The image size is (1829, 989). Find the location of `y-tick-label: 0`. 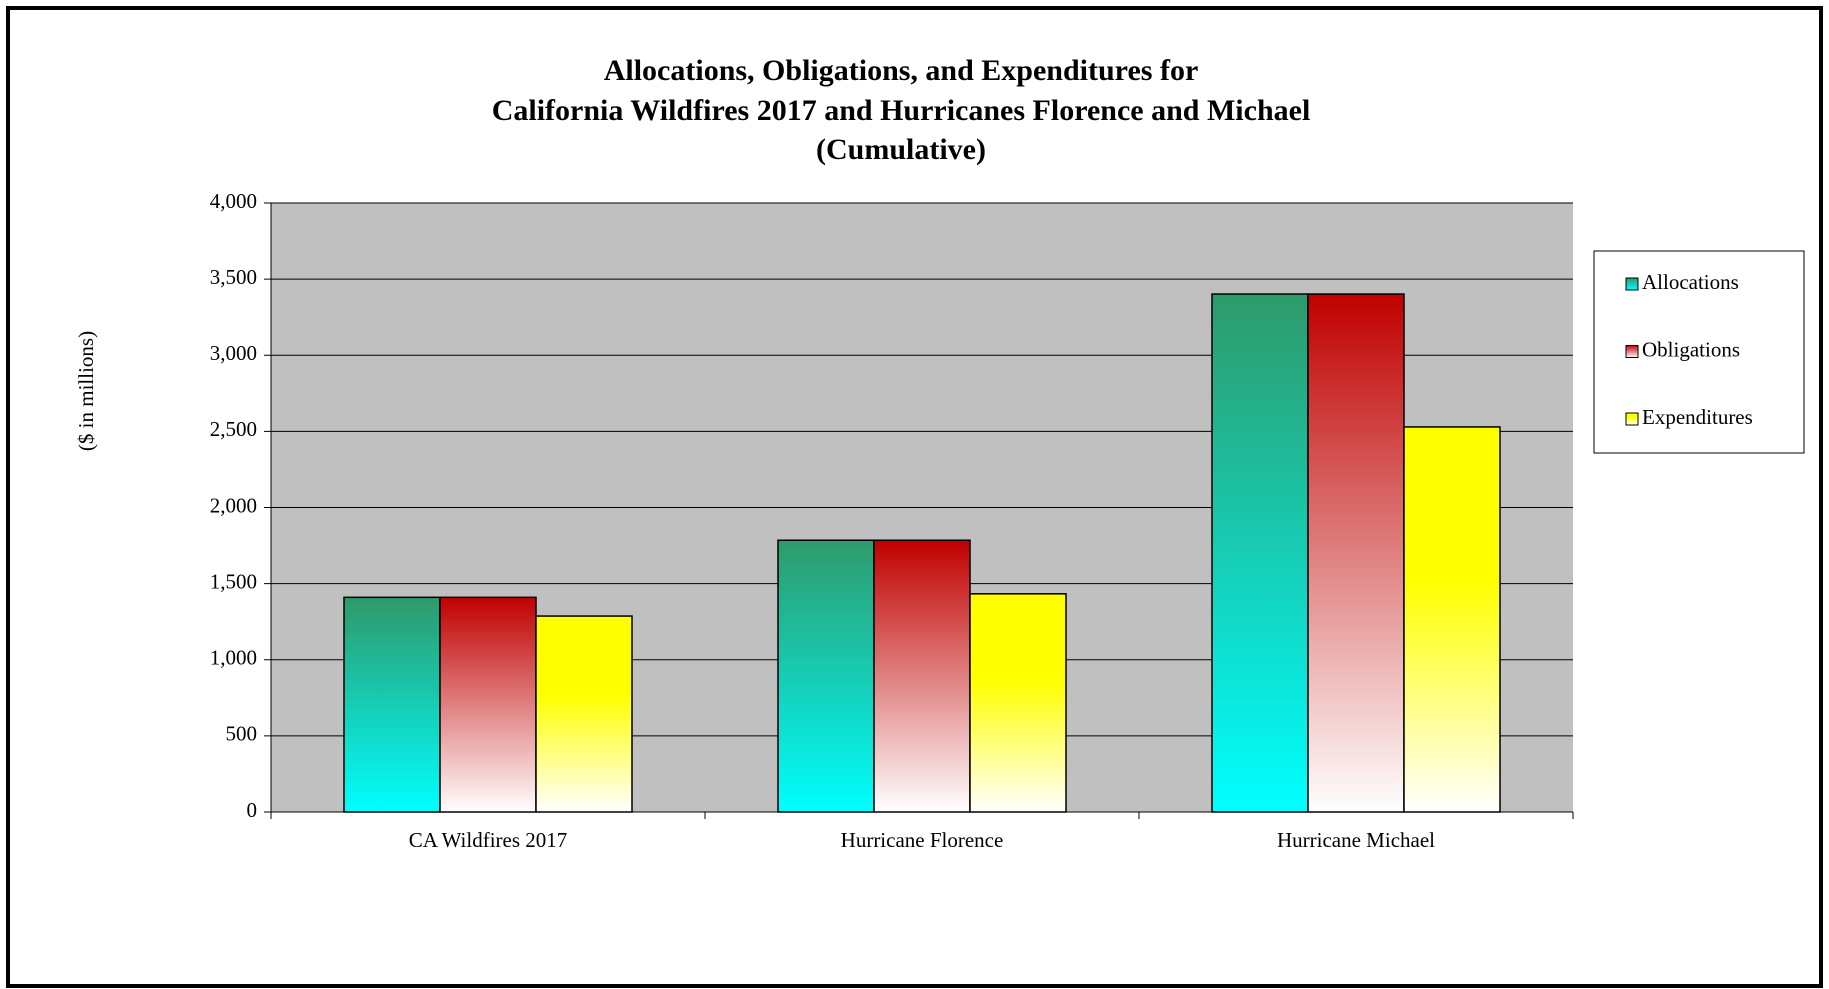

y-tick-label: 0 is located at coordinates (252, 810).